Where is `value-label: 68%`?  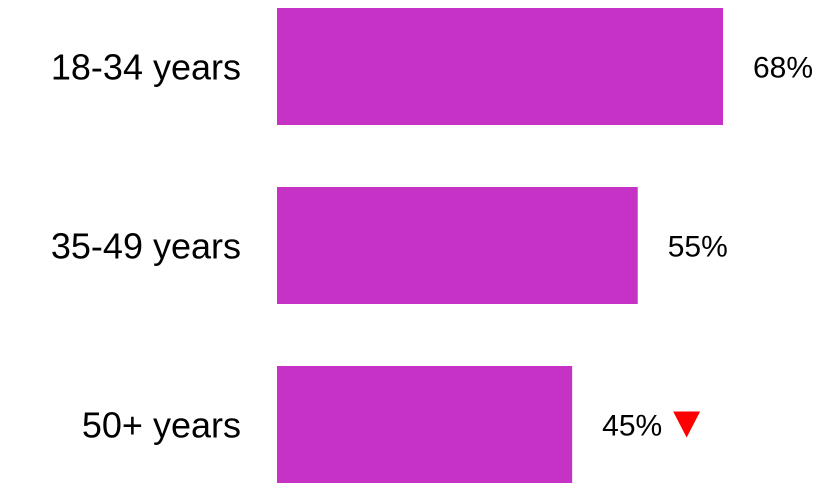 value-label: 68% is located at coordinates (783, 68).